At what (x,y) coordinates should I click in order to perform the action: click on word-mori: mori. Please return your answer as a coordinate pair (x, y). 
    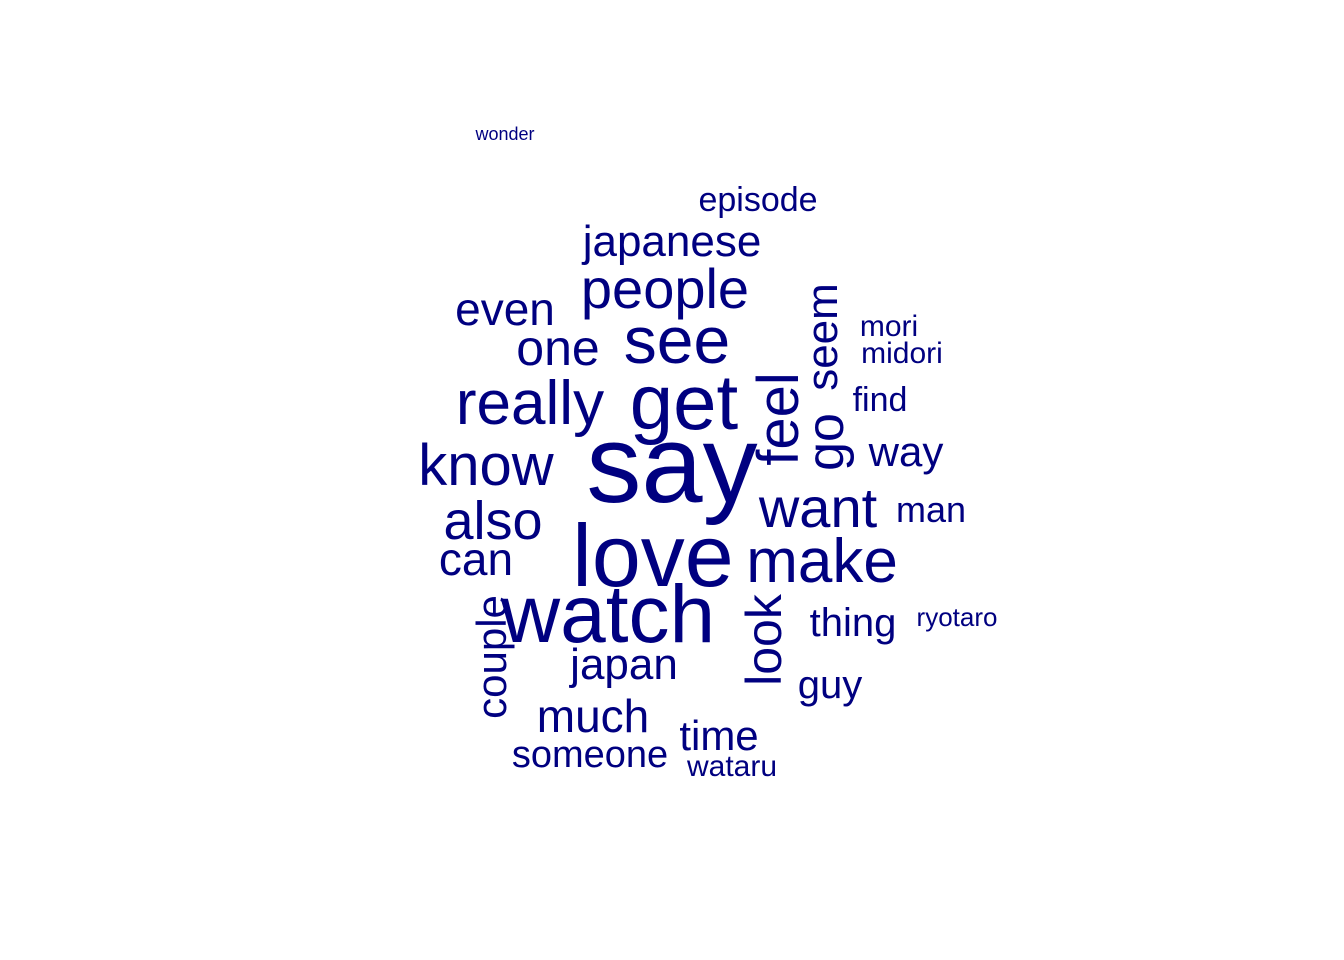
    Looking at the image, I should click on (889, 326).